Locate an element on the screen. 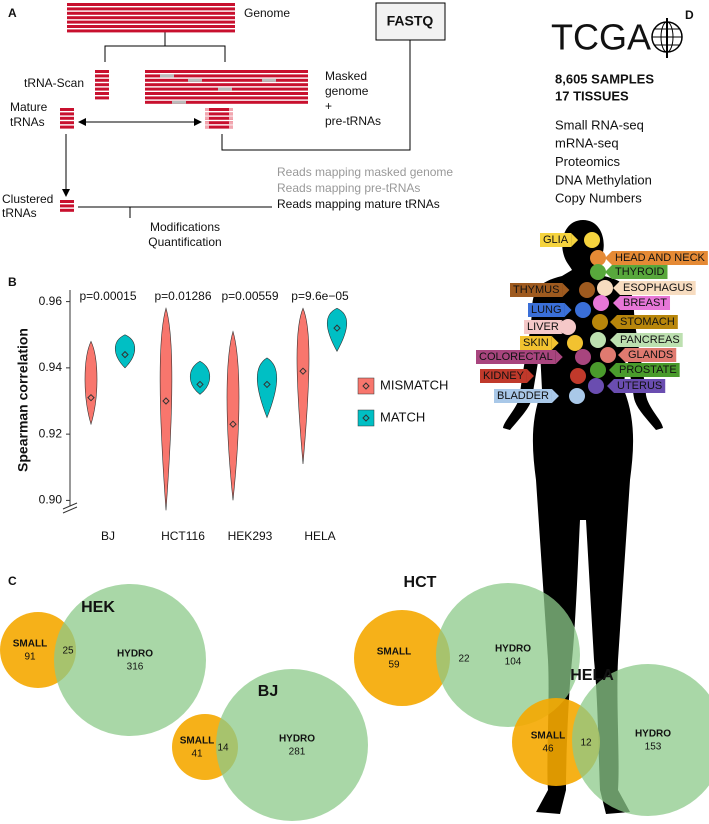 This screenshot has width=709, height=824. mask is located at coordinates (225, 89).